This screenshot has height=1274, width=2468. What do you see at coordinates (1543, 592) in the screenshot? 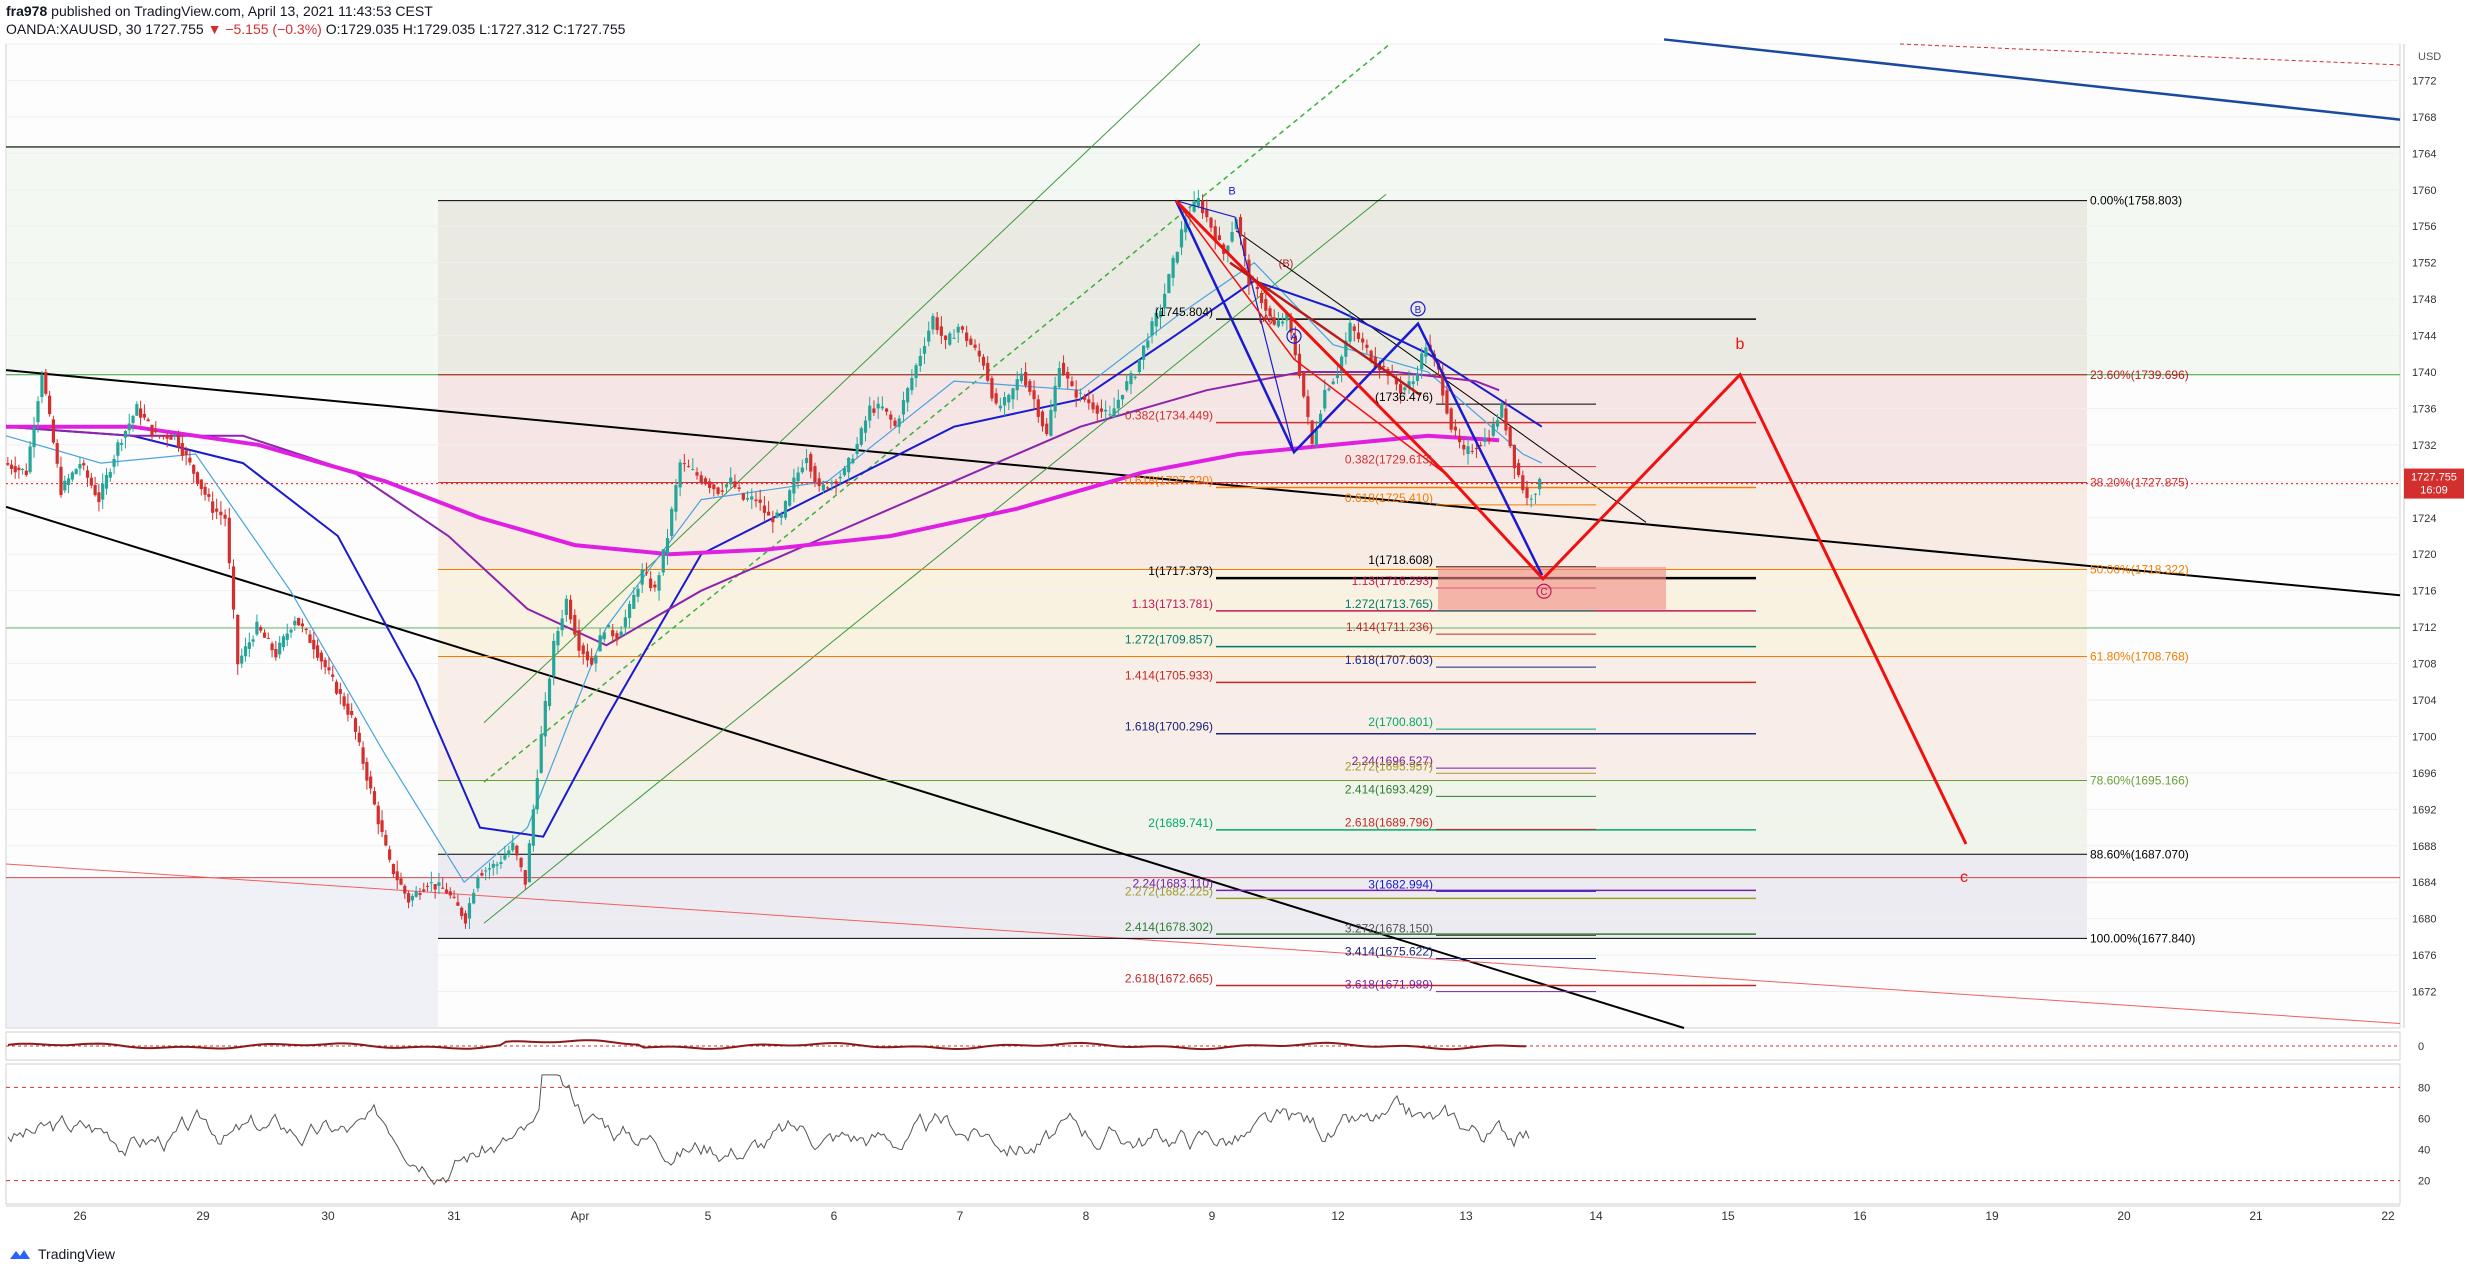
I see `wave-label: C` at bounding box center [1543, 592].